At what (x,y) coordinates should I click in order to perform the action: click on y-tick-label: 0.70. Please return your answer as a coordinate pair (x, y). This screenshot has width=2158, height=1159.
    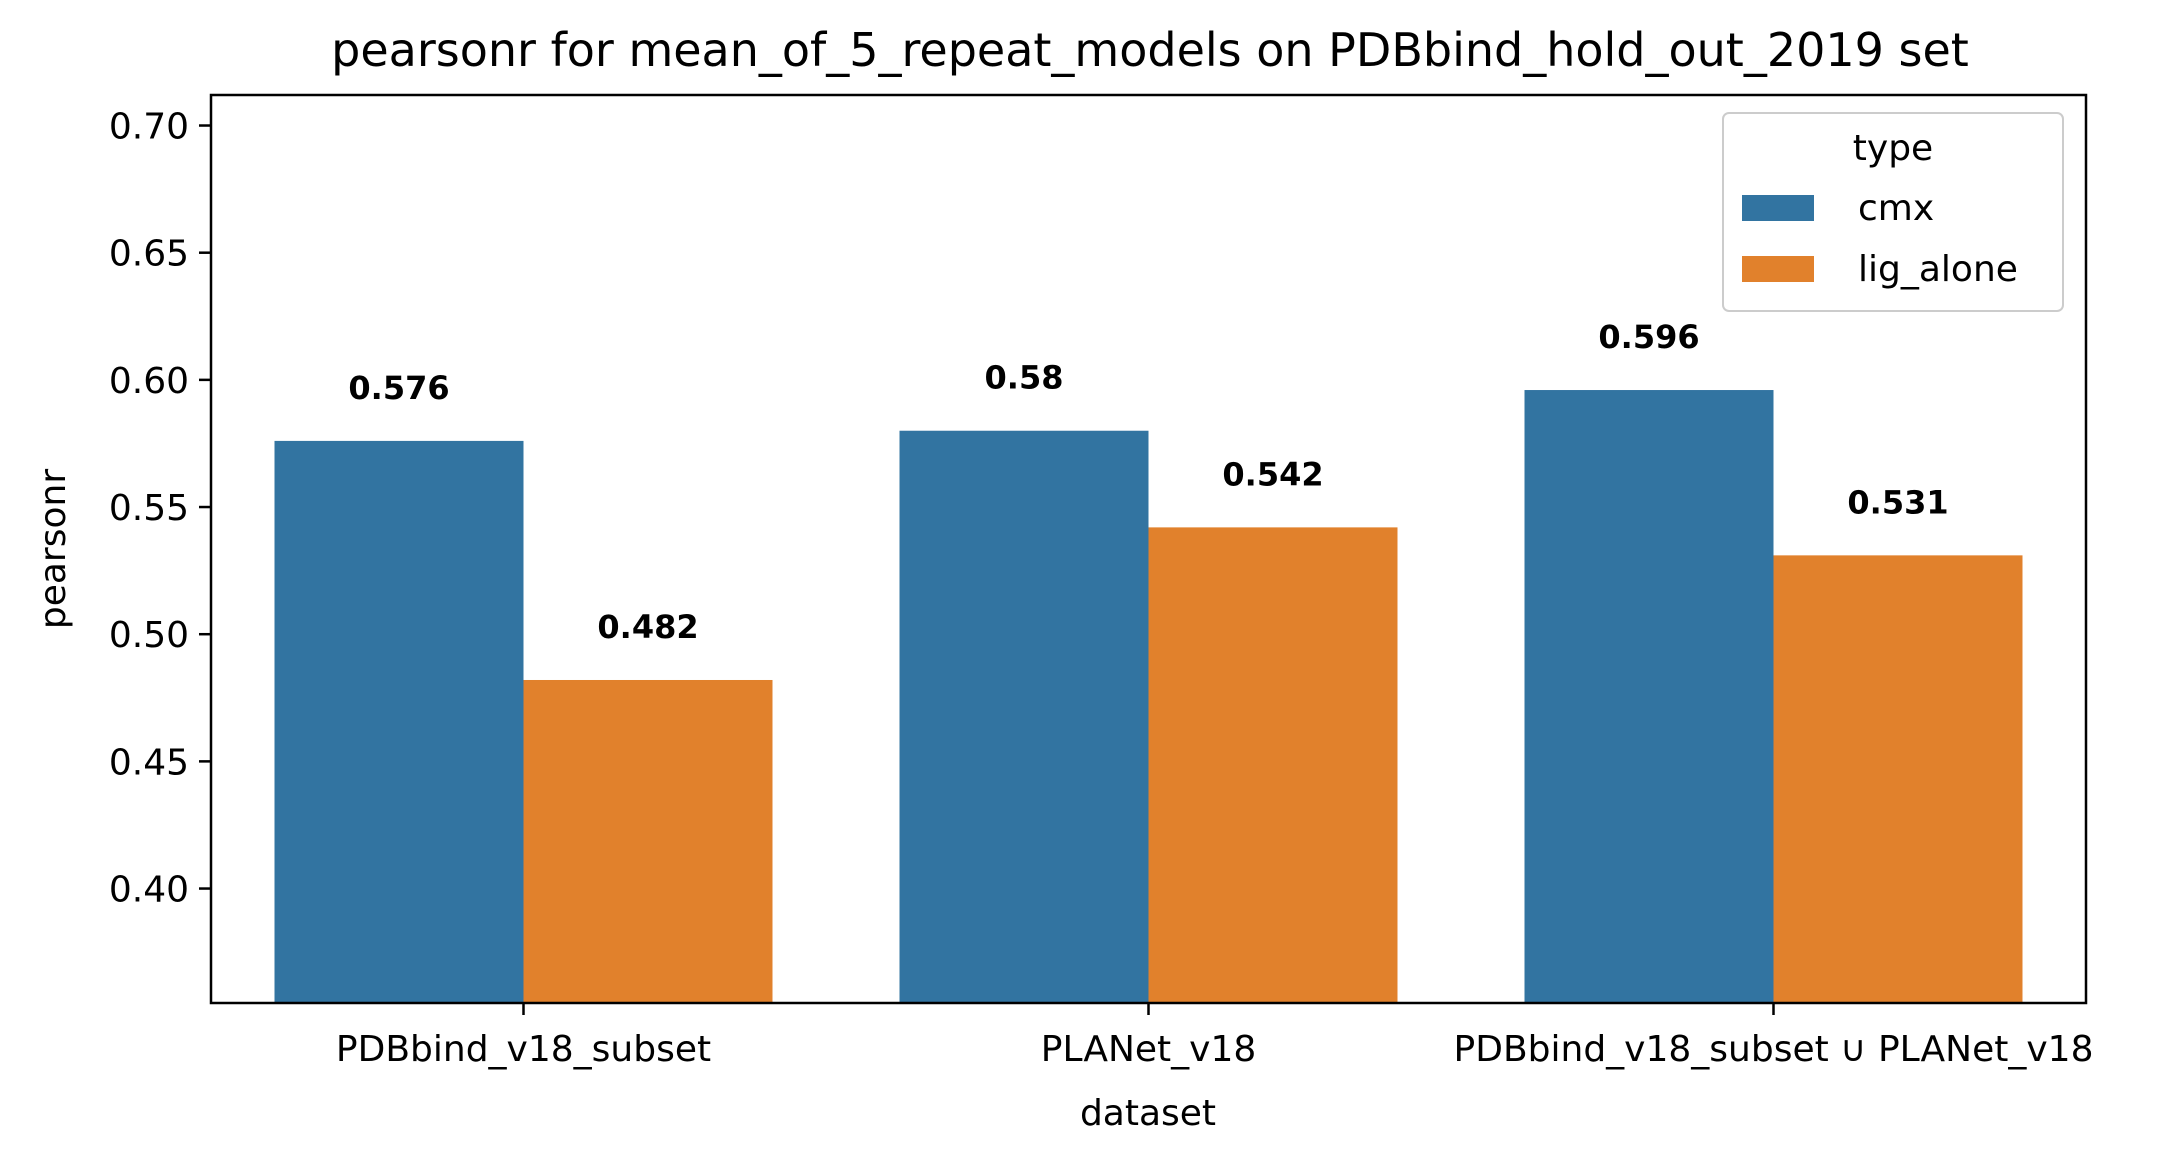
    Looking at the image, I should click on (149, 127).